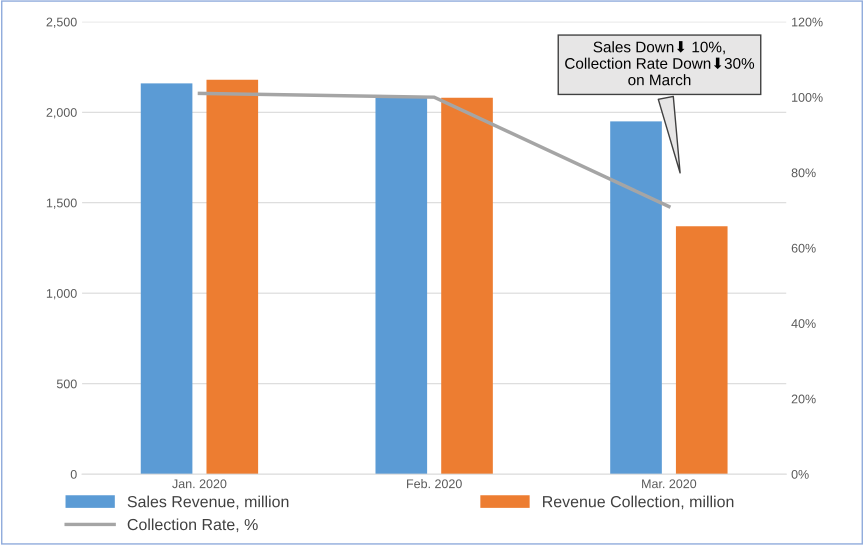 This screenshot has width=864, height=545. Describe the element at coordinates (208, 503) in the screenshot. I see `legend-label: Sales Revenue, million` at that location.